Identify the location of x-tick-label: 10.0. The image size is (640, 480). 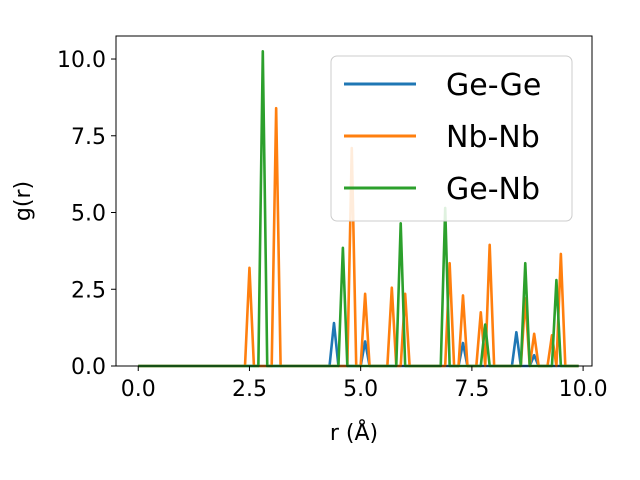
(583, 389).